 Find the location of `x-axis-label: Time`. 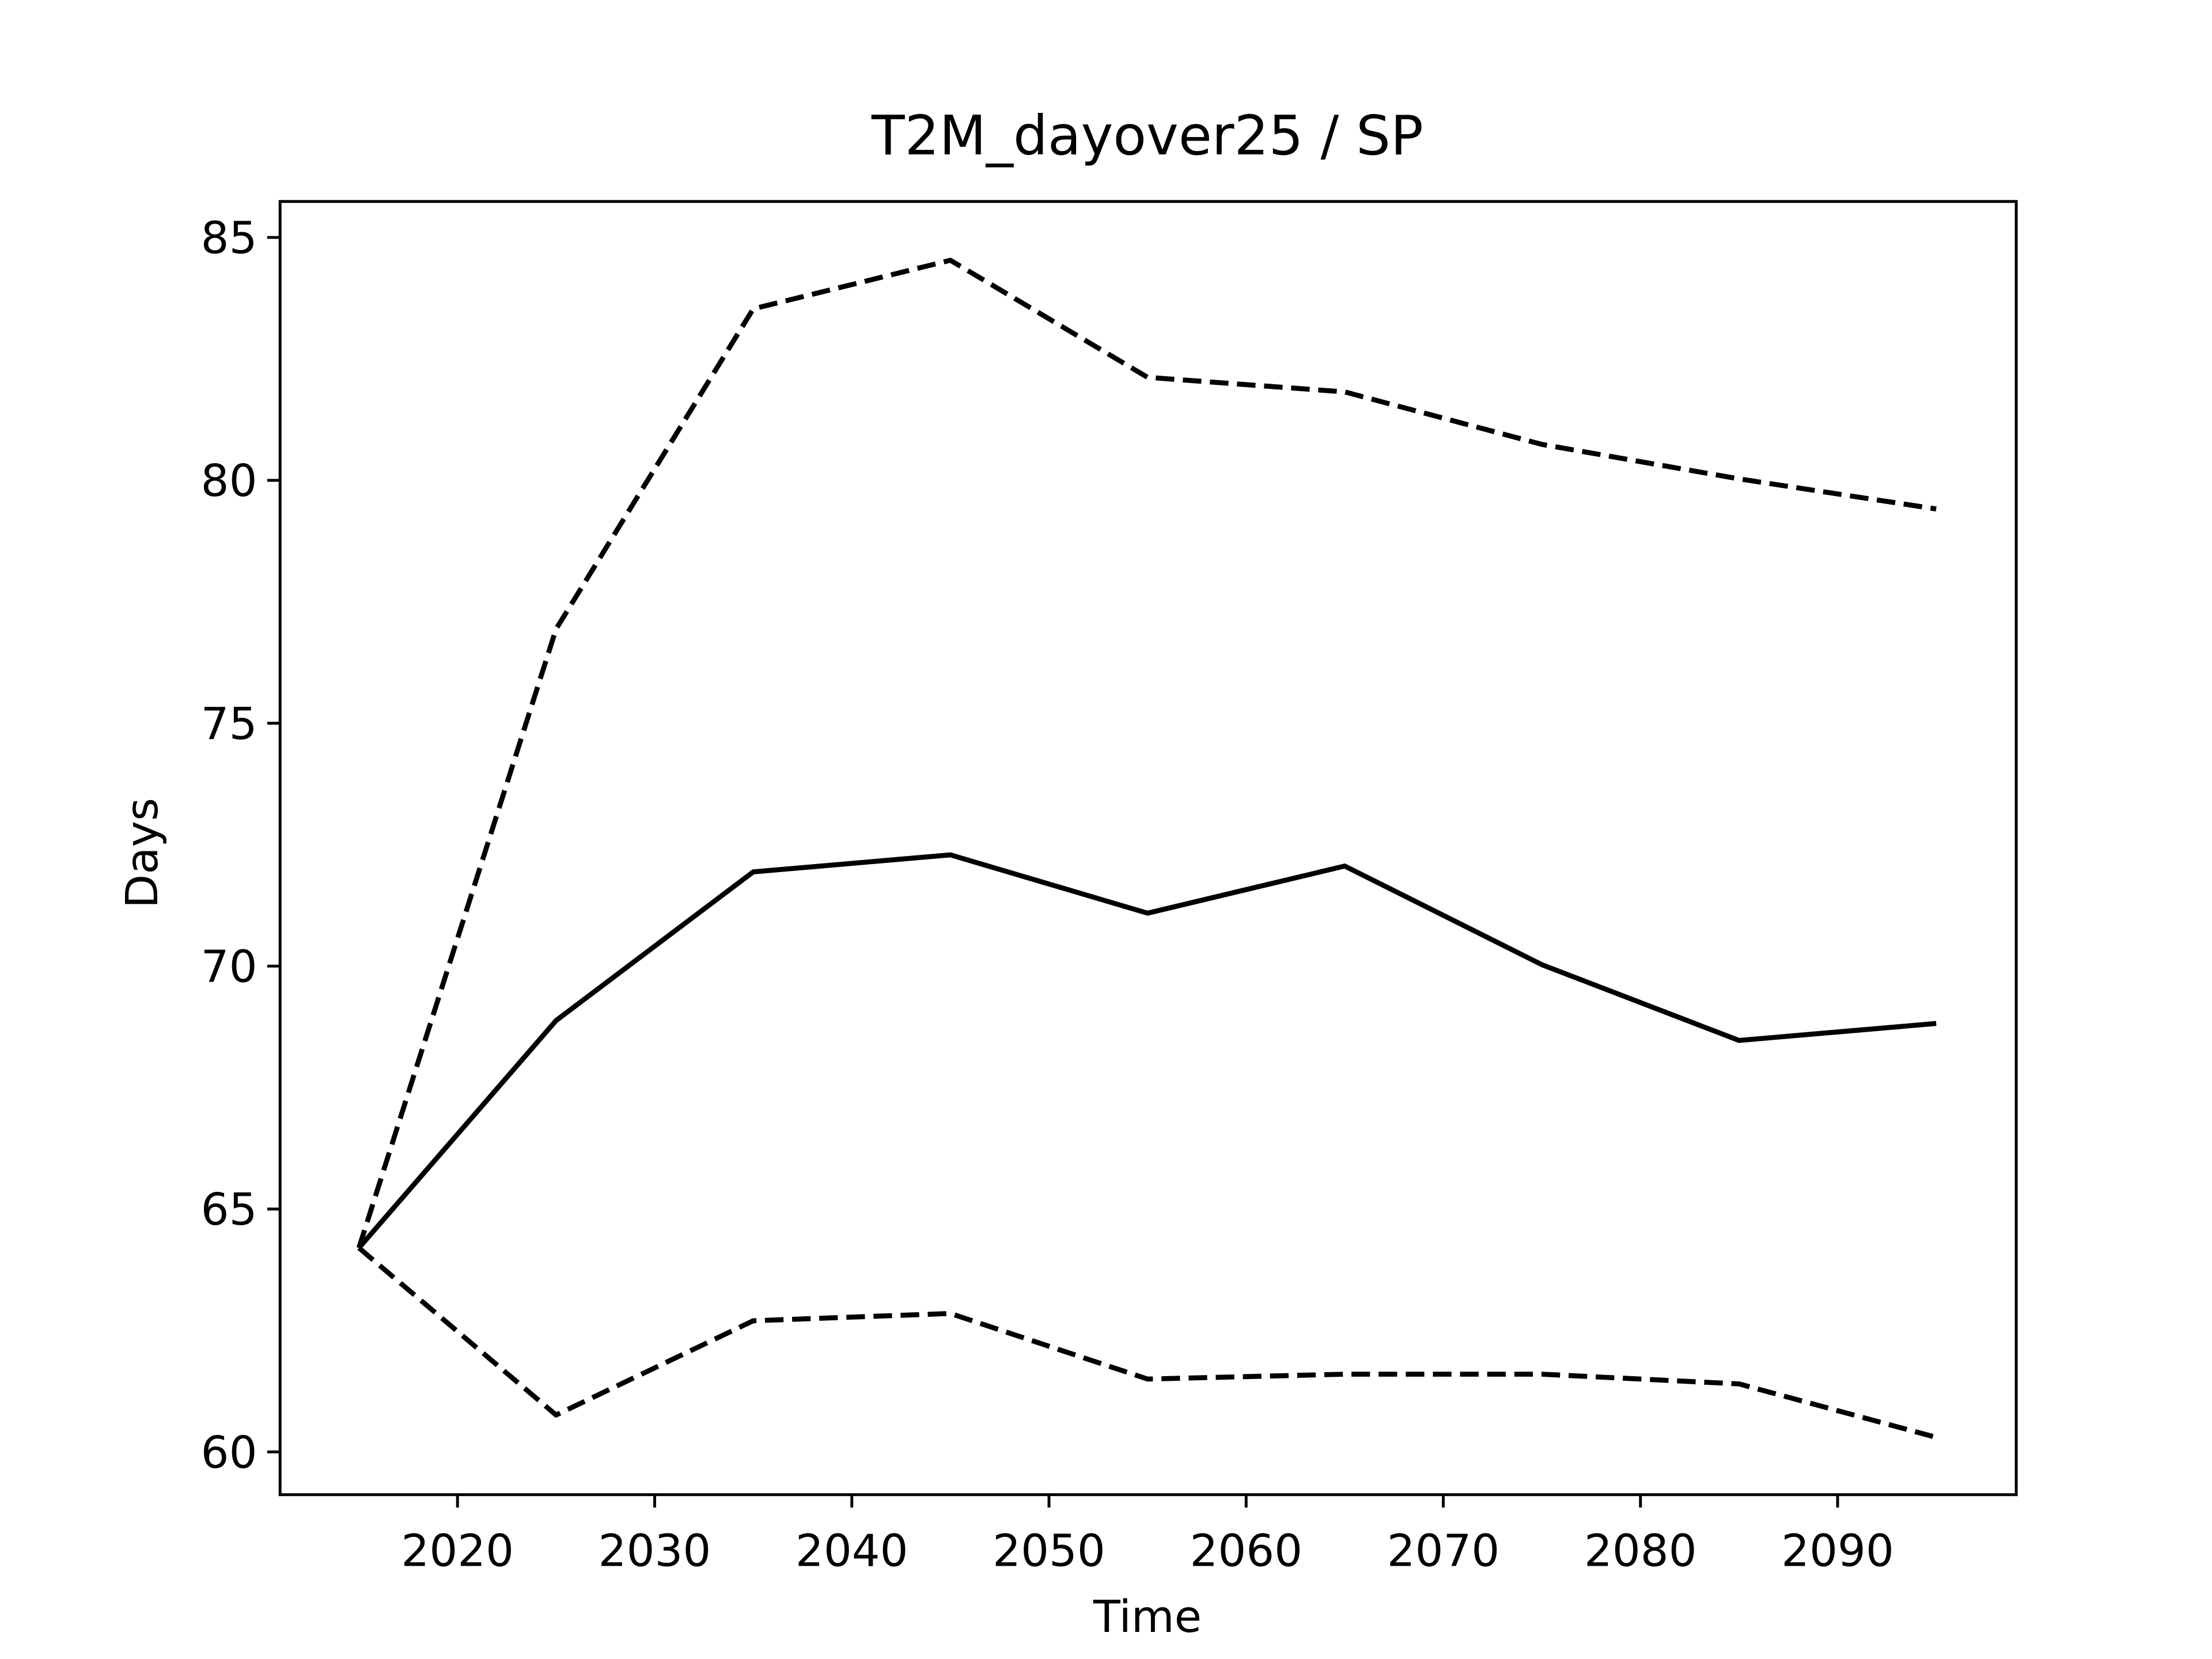

x-axis-label: Time is located at coordinates (1147, 1617).